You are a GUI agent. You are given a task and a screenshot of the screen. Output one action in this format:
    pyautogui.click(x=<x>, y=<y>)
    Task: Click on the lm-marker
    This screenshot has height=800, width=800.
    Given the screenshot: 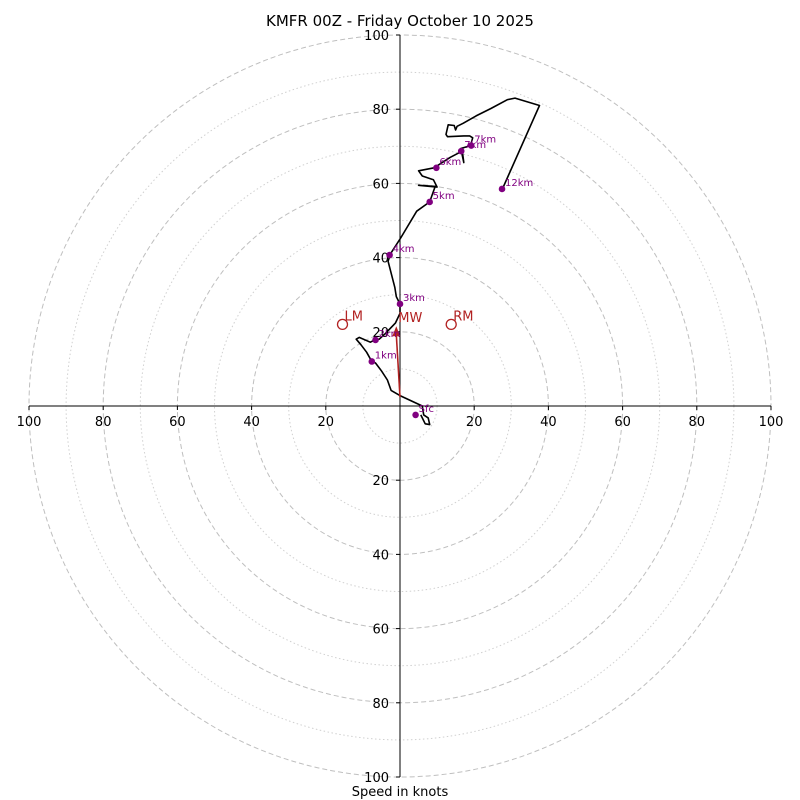 What is the action you would take?
    pyautogui.click(x=342, y=324)
    